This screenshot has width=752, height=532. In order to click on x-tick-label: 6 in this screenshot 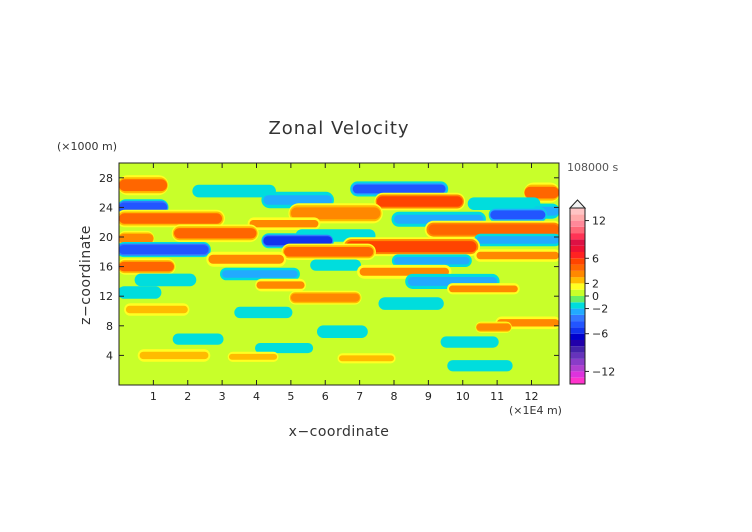, I will do `click(325, 396)`.